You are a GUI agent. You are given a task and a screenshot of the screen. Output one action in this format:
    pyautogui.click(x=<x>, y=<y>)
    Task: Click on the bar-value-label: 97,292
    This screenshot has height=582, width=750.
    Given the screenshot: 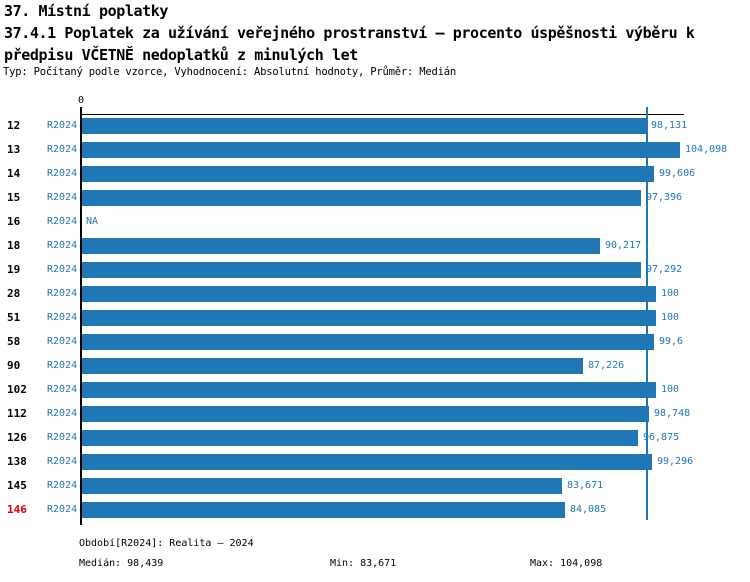 What is the action you would take?
    pyautogui.click(x=664, y=269)
    